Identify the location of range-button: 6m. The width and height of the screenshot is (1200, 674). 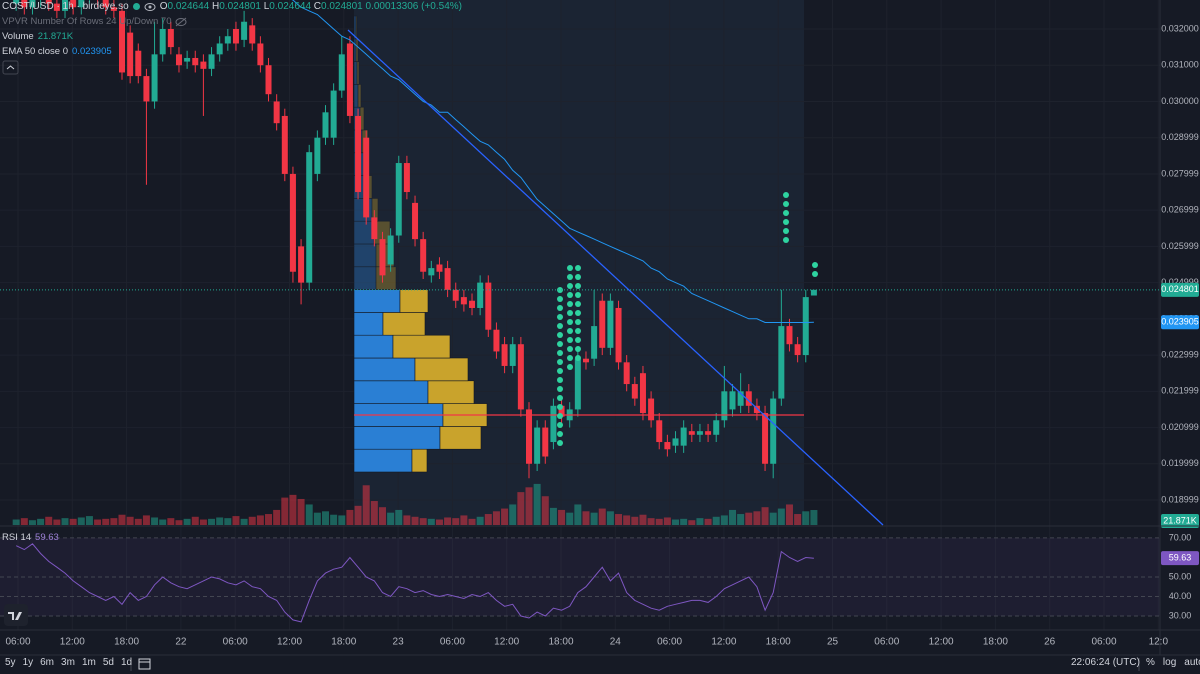
(47, 662).